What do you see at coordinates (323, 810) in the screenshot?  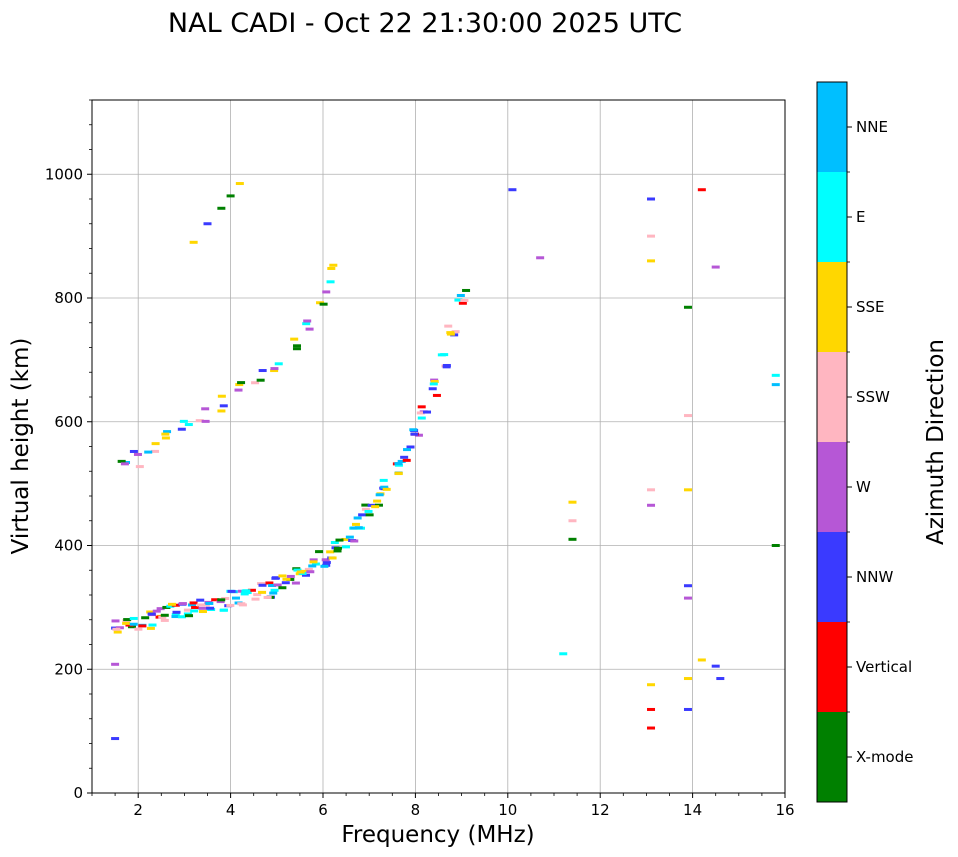 I see `x-tick-label: 6` at bounding box center [323, 810].